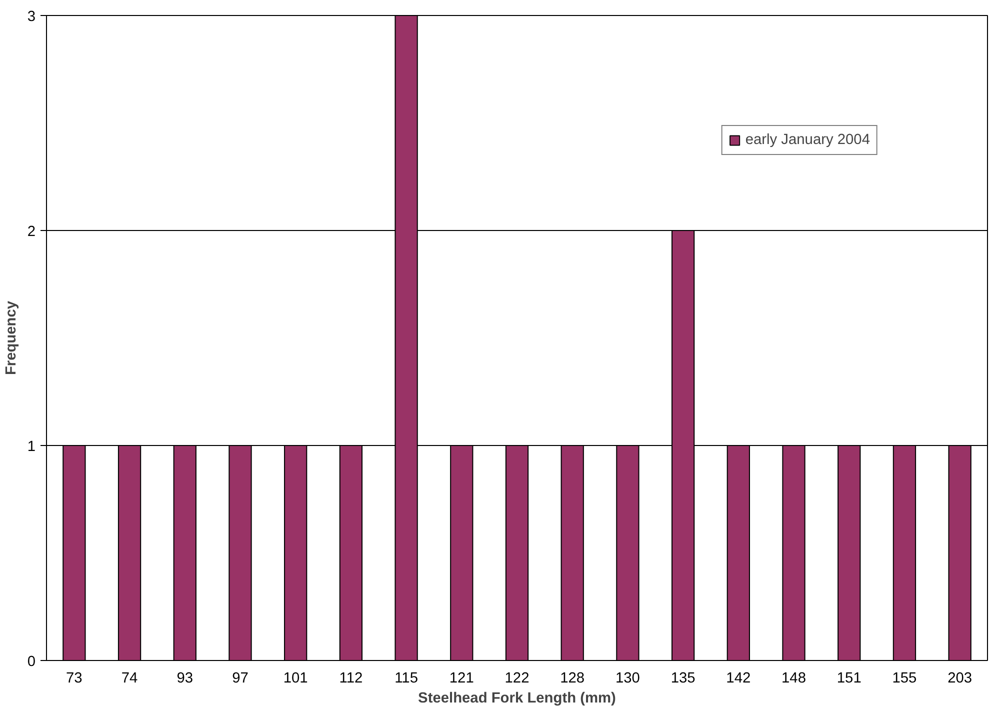 The width and height of the screenshot is (992, 709). I want to click on y-tick-label: 1, so click(31, 447).